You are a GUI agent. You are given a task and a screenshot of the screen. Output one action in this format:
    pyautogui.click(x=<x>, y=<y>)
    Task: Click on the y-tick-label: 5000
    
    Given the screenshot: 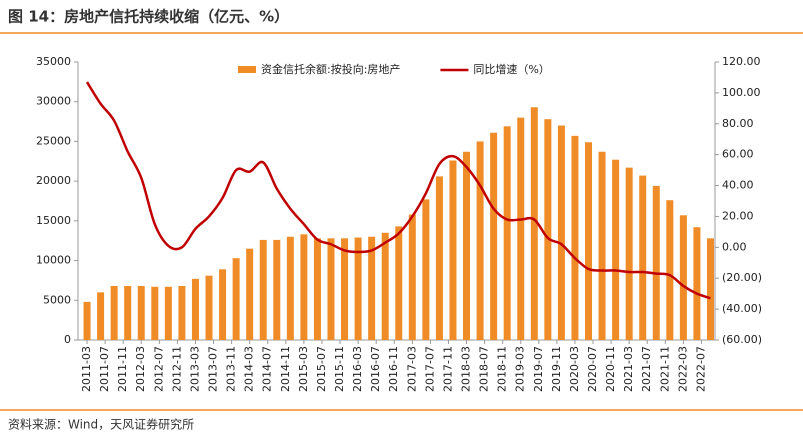 What is the action you would take?
    pyautogui.click(x=57, y=299)
    